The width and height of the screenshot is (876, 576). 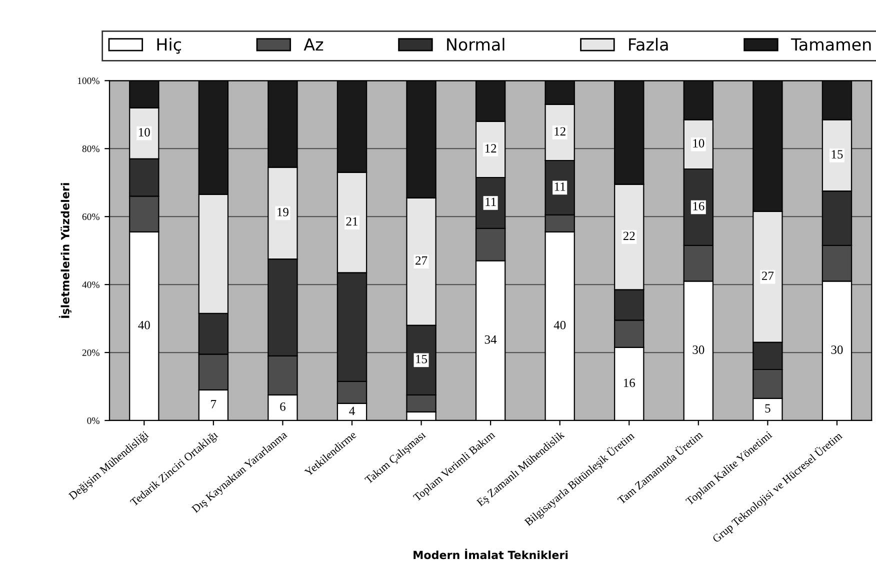 What do you see at coordinates (91, 216) in the screenshot?
I see `y-tick-label: 60%` at bounding box center [91, 216].